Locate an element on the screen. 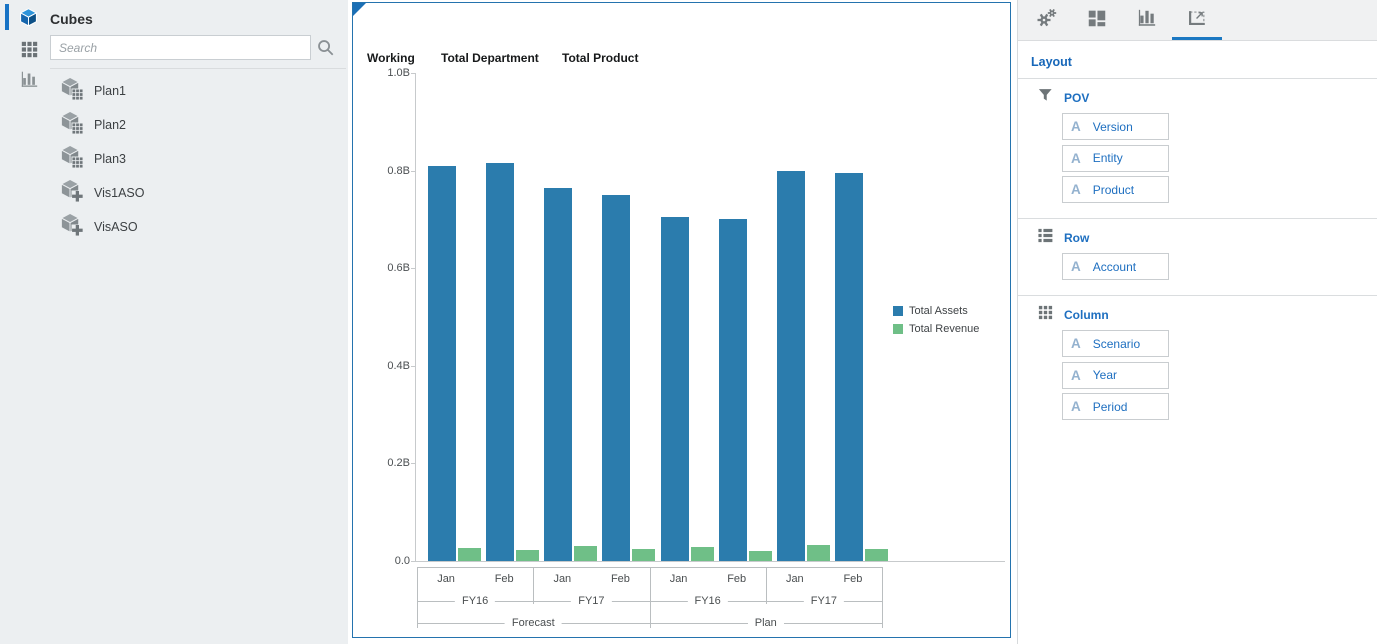  member-chip-period: A Period is located at coordinates (1115, 406).